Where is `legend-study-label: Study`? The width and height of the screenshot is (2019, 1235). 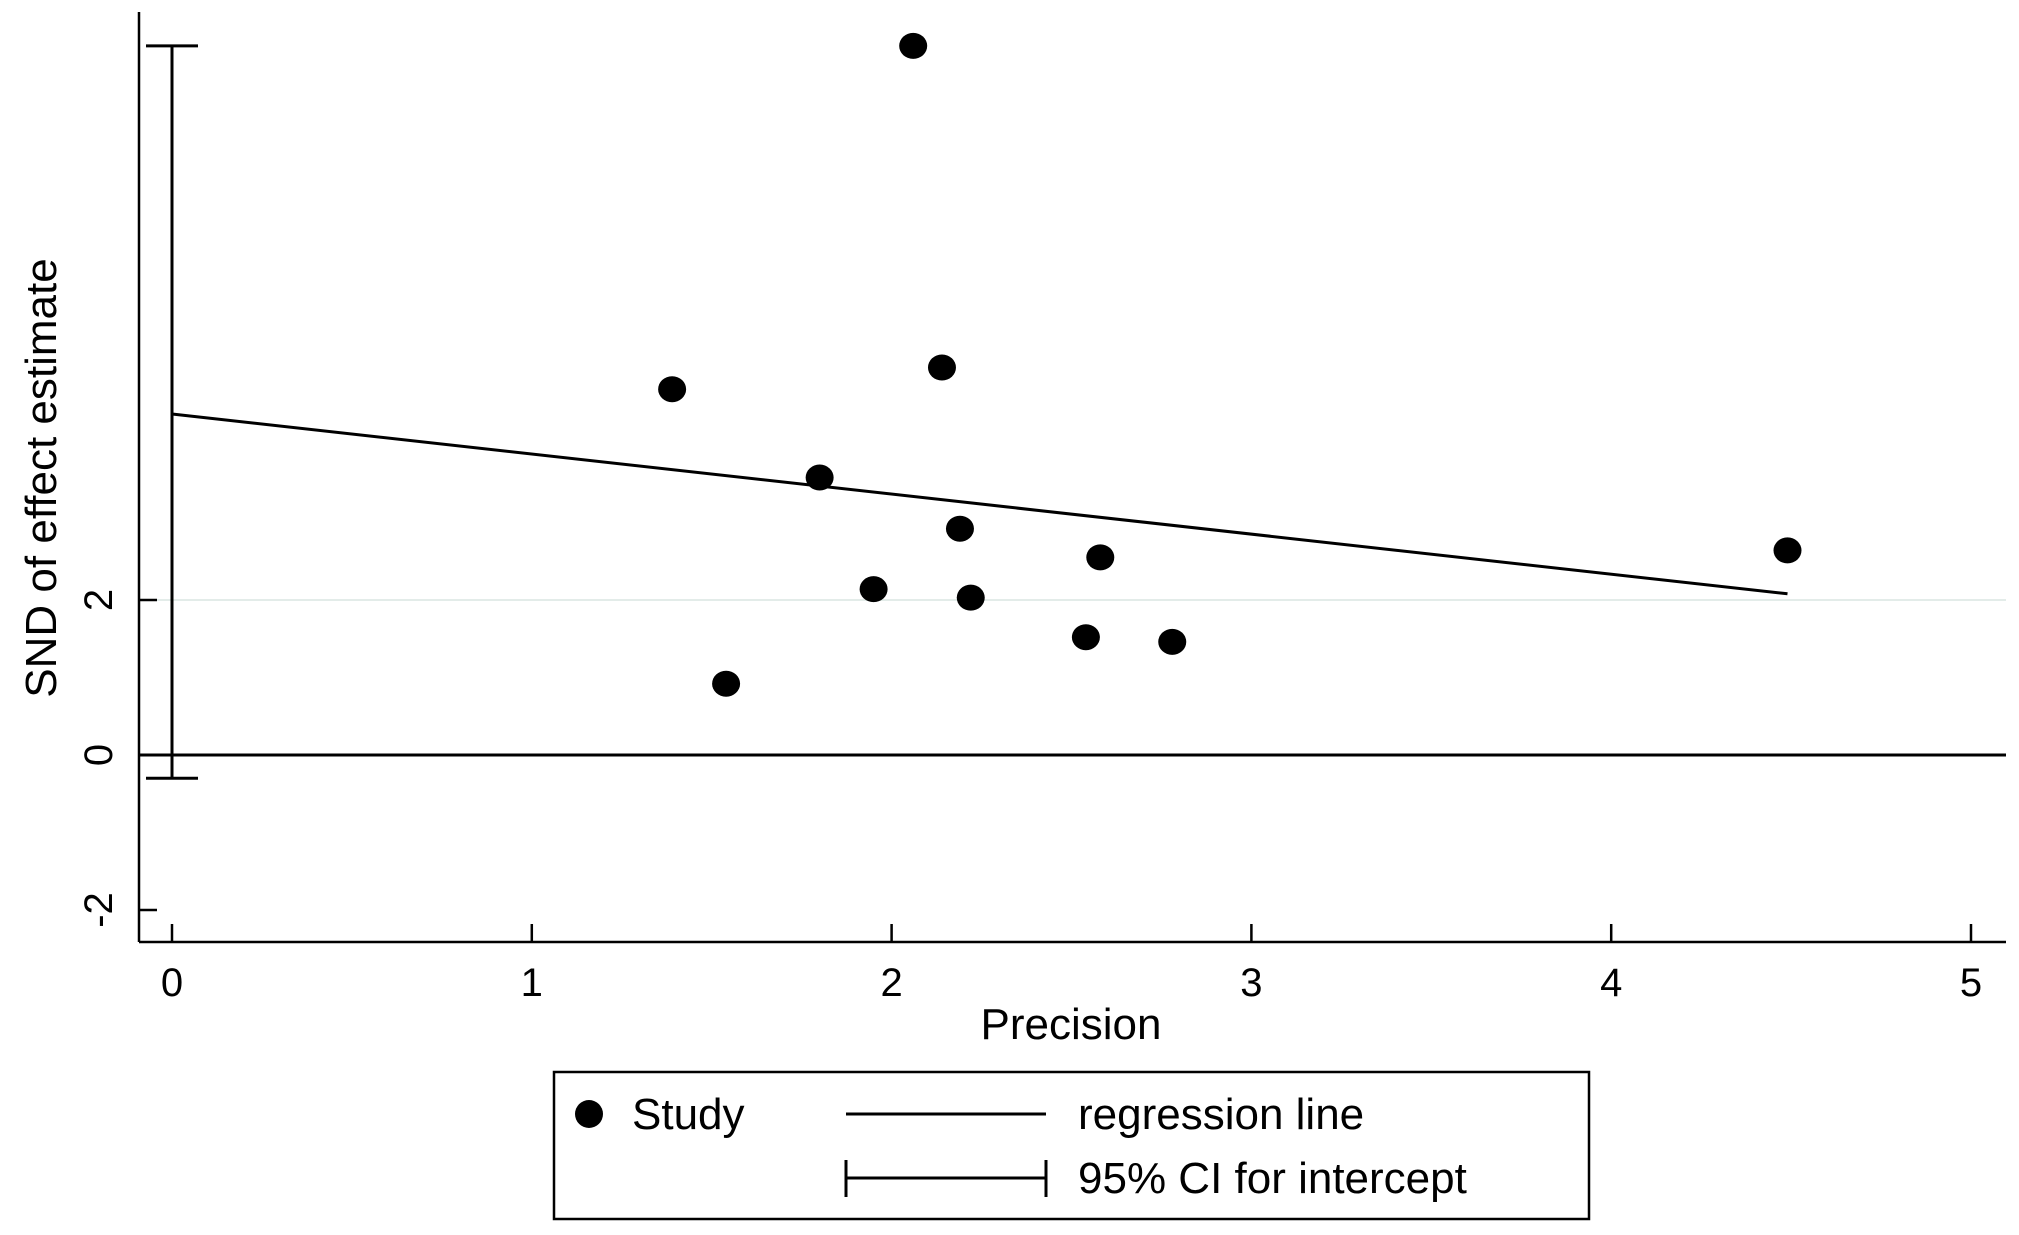
legend-study-label: Study is located at coordinates (688, 1114).